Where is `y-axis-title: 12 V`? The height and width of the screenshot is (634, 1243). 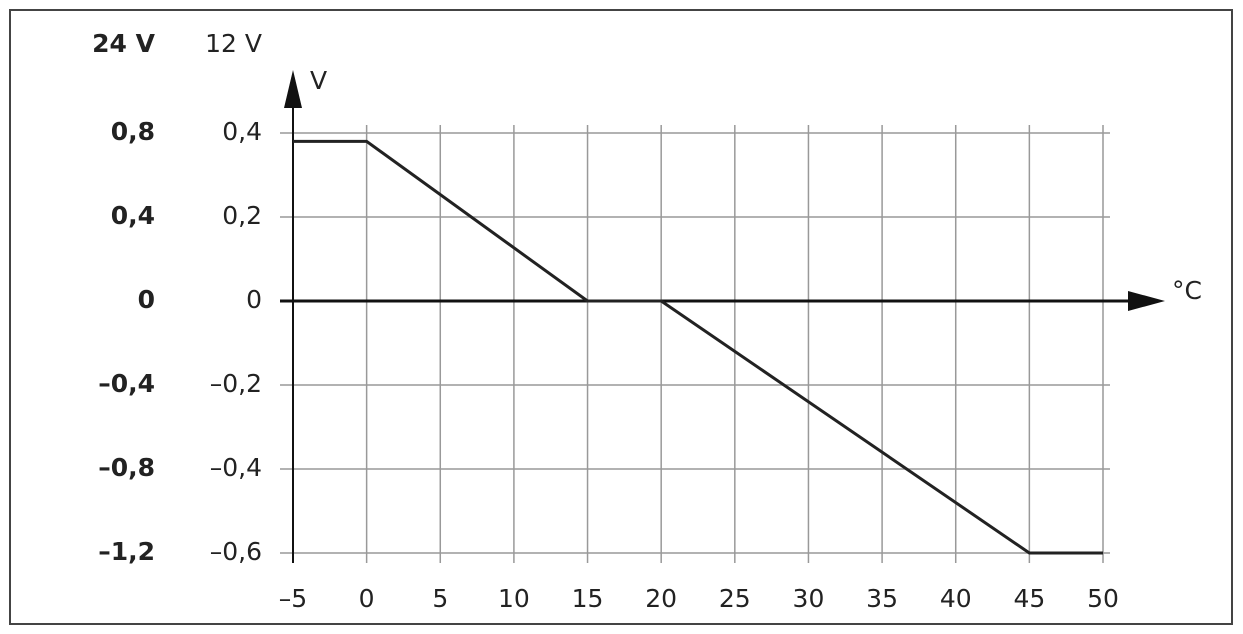 y-axis-title: 12 V is located at coordinates (233, 43).